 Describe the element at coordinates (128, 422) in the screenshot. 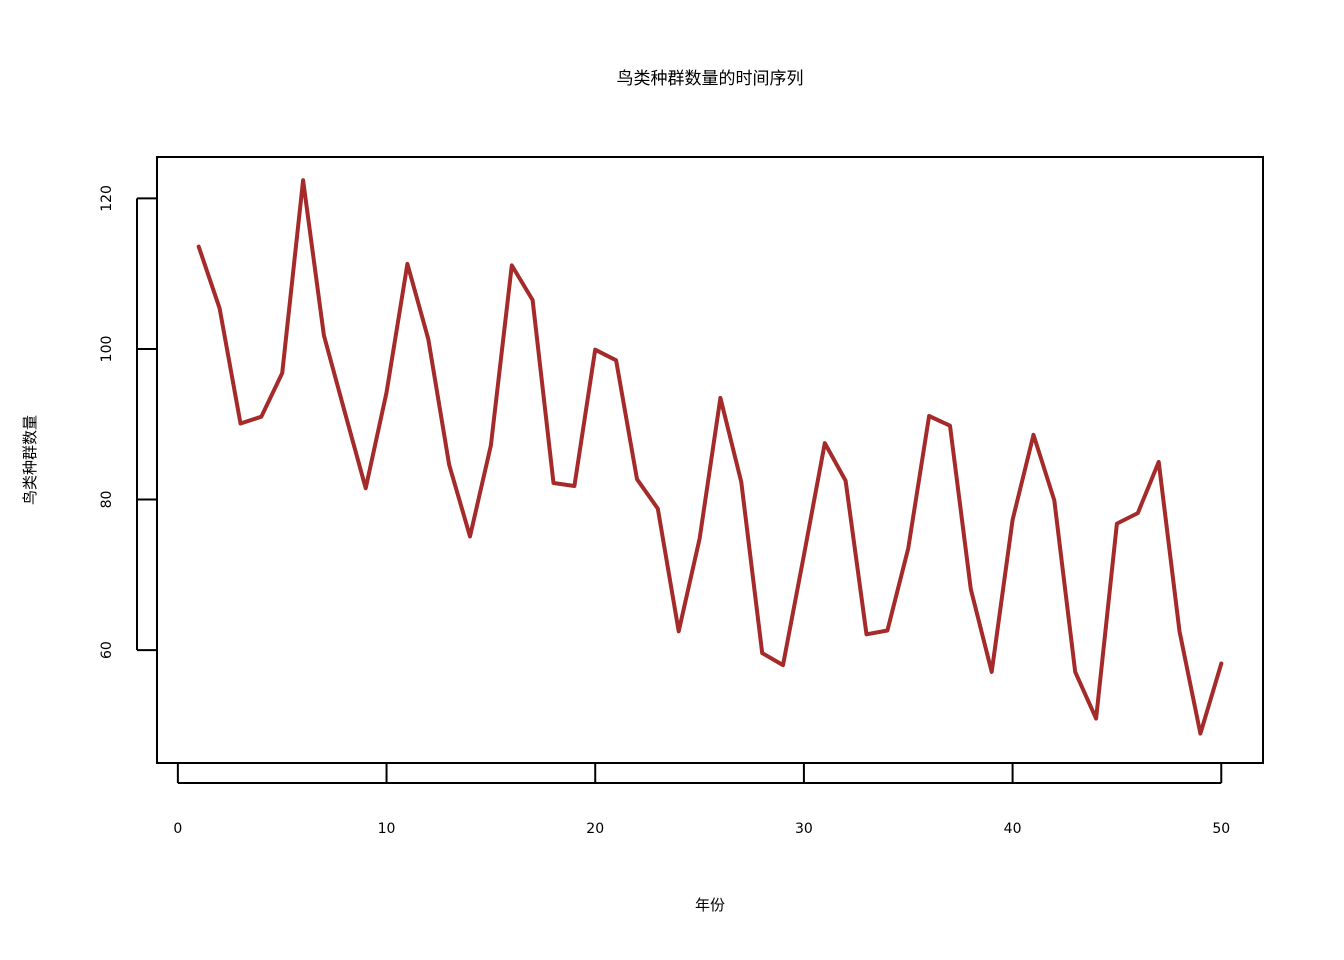

I see `y-axis: 60 80 100 120` at that location.